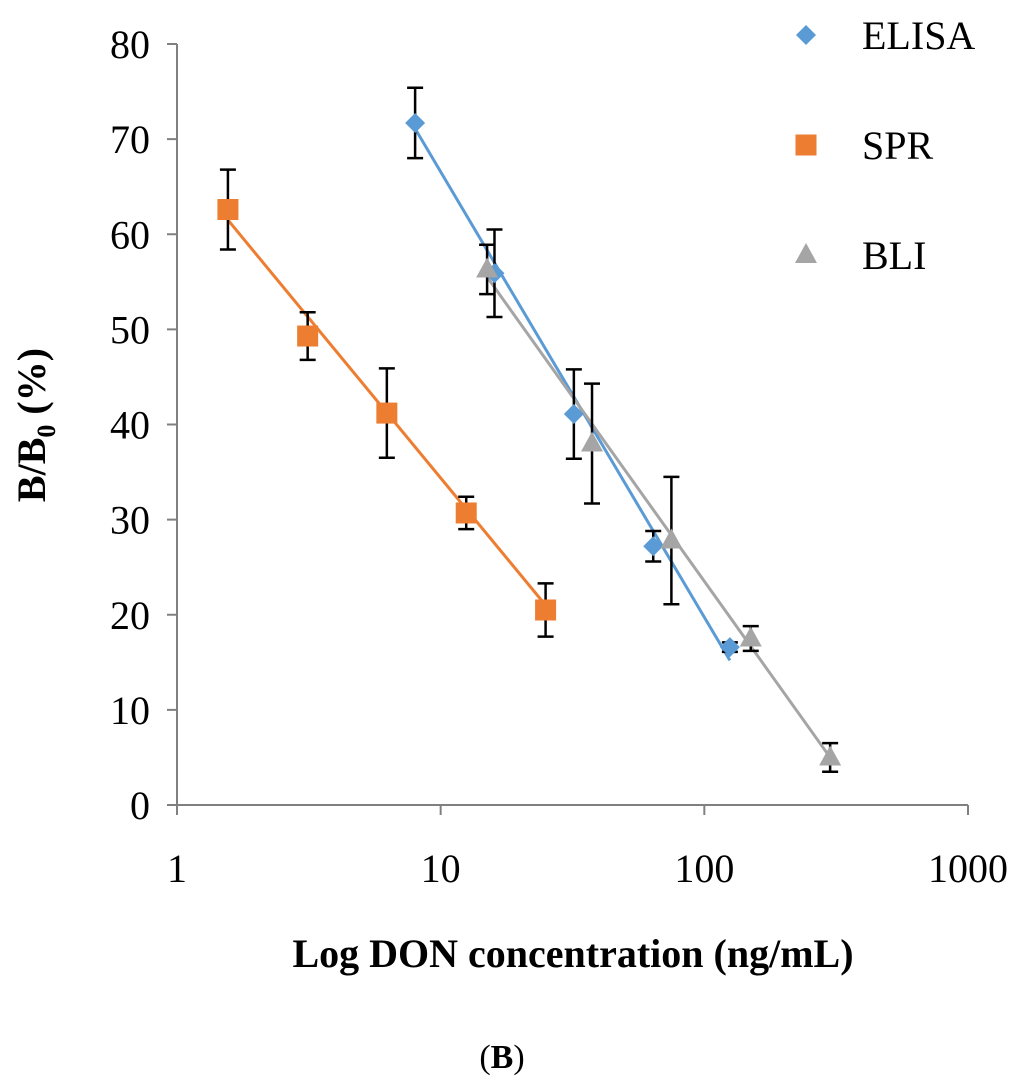 The image size is (1024, 1088). I want to click on y-tick-label: 50, so click(130, 329).